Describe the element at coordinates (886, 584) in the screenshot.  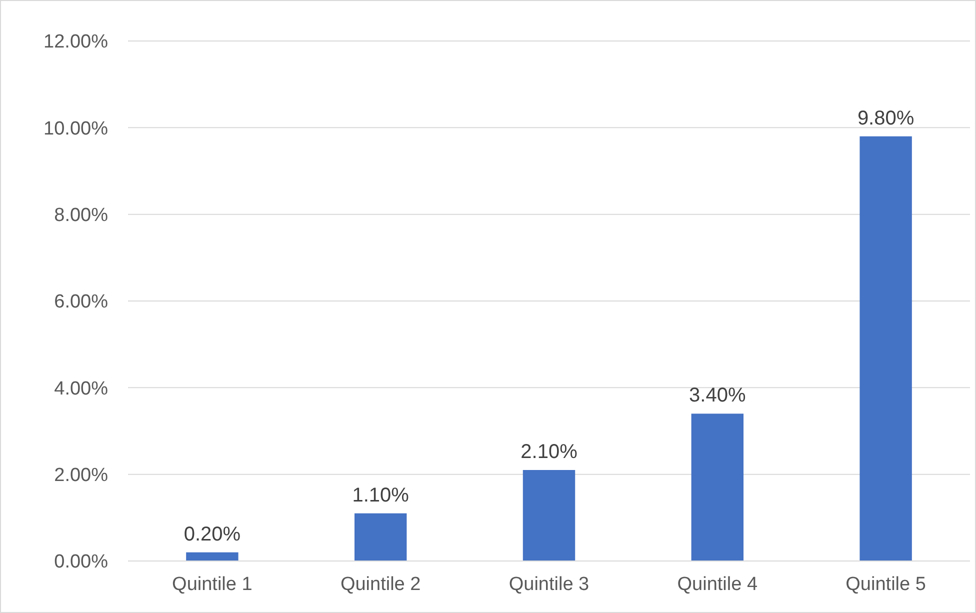
I see `x-tick-label: Quintile 5` at that location.